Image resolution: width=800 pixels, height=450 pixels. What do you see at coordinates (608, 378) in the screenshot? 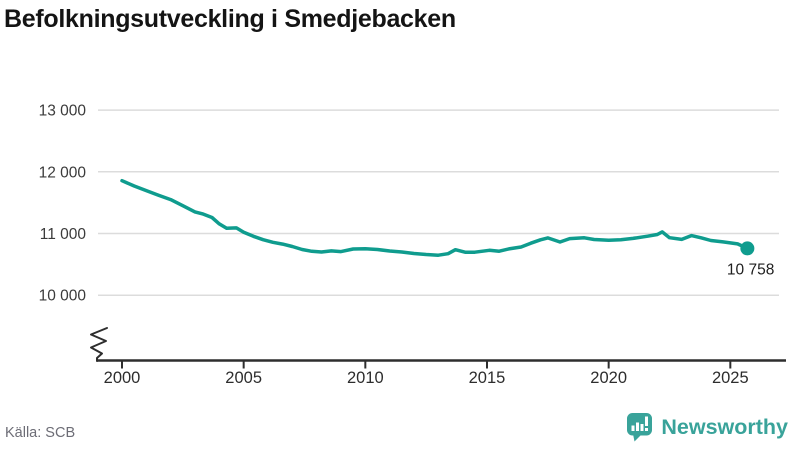
I see `x-tick-label: 2020` at bounding box center [608, 378].